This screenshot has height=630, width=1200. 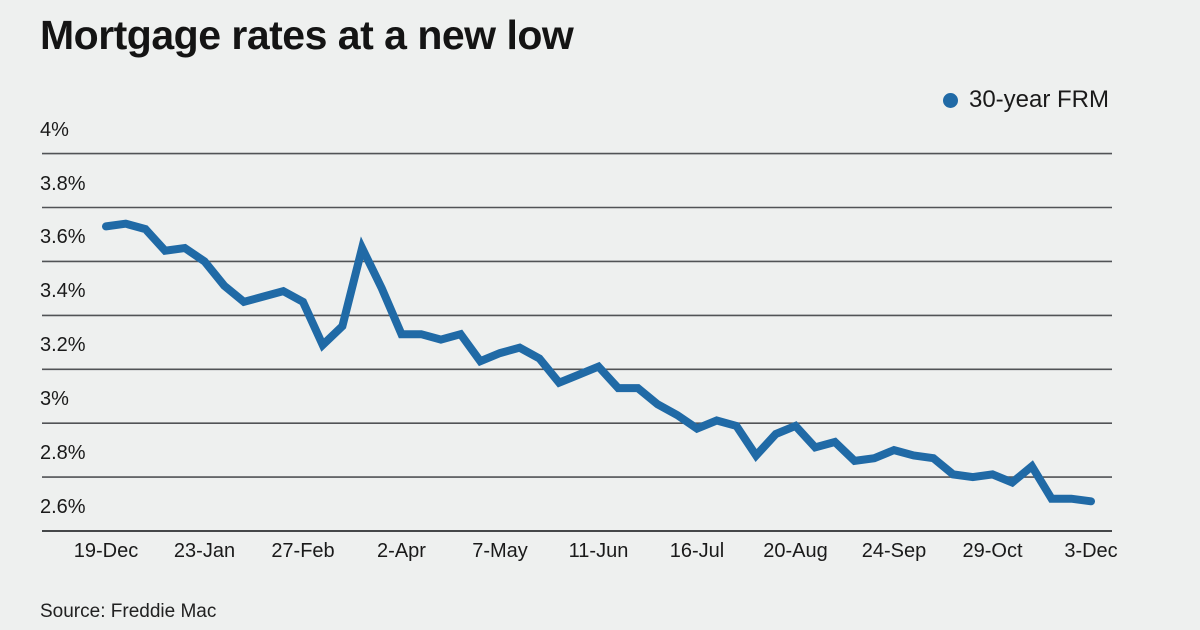 I want to click on legend: 30-year FRM, so click(x=1025, y=100).